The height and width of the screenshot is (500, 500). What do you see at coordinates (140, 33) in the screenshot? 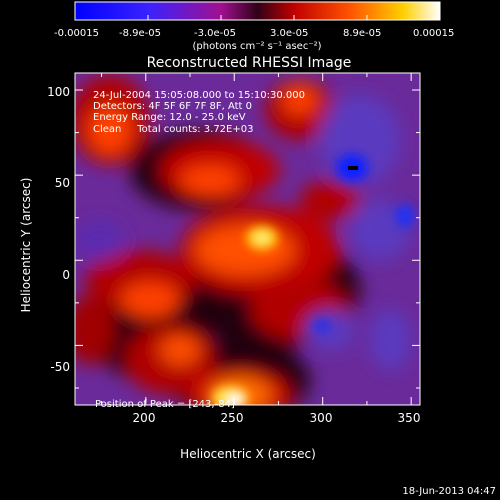
I see `colorbar-tick-label: -8.9e-05` at bounding box center [140, 33].